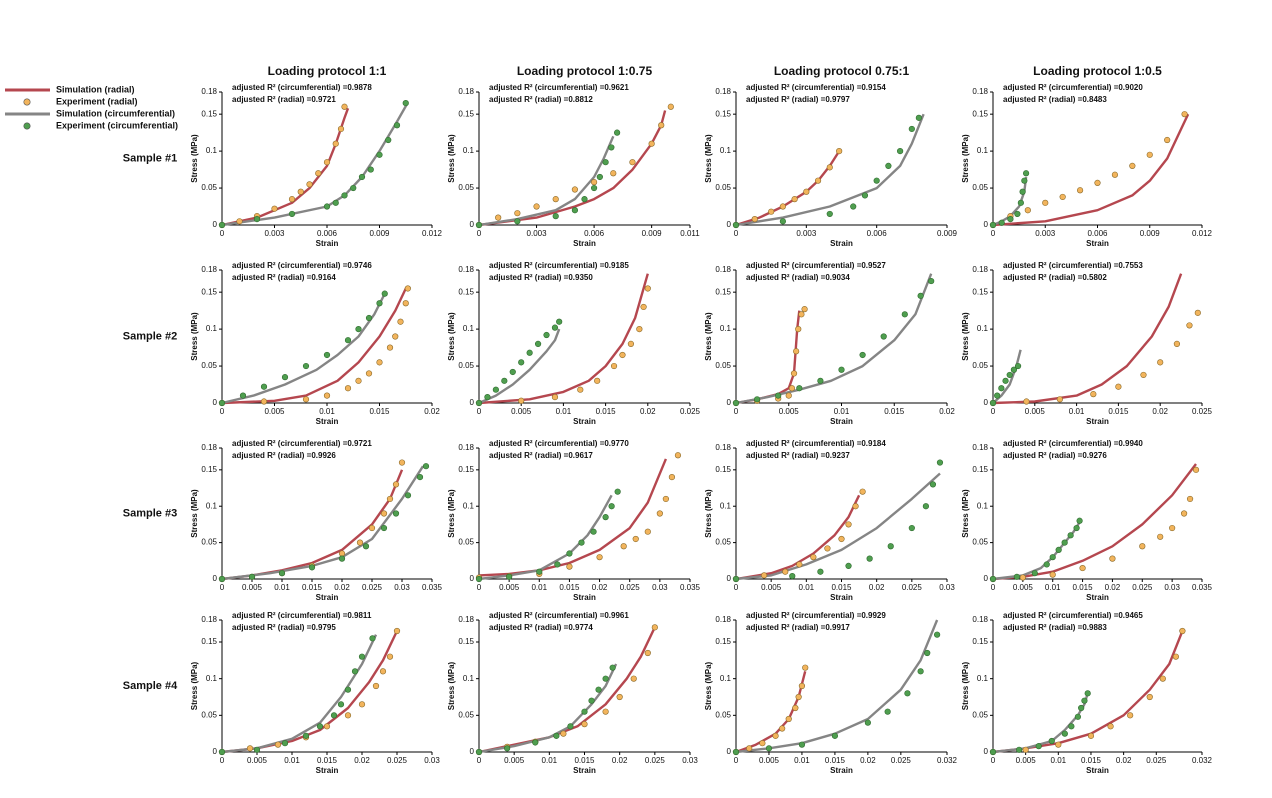 This screenshot has height=798, width=1272. I want to click on x-tick-label: 0.035, so click(690, 587).